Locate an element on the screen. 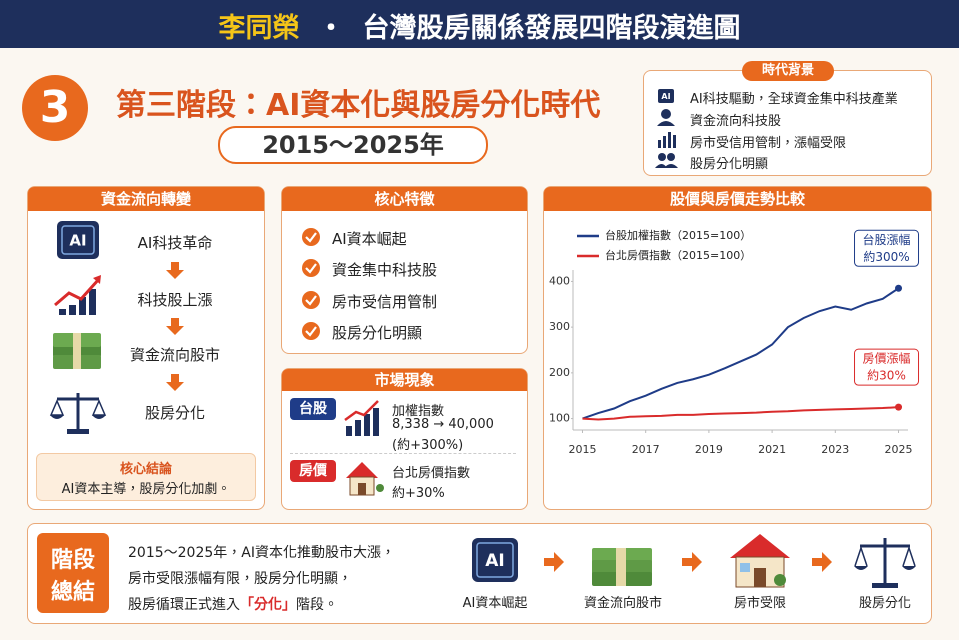 Image resolution: width=959 pixels, height=640 pixels. feature-item: 股房分化明顯 is located at coordinates (377, 333).